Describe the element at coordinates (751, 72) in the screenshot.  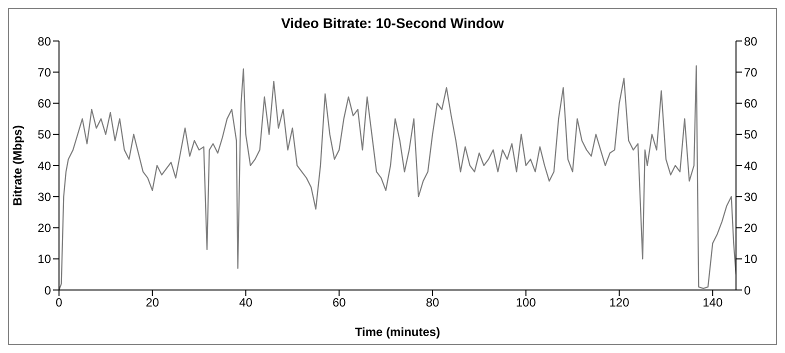
I see `y2-tick-label: 70` at that location.